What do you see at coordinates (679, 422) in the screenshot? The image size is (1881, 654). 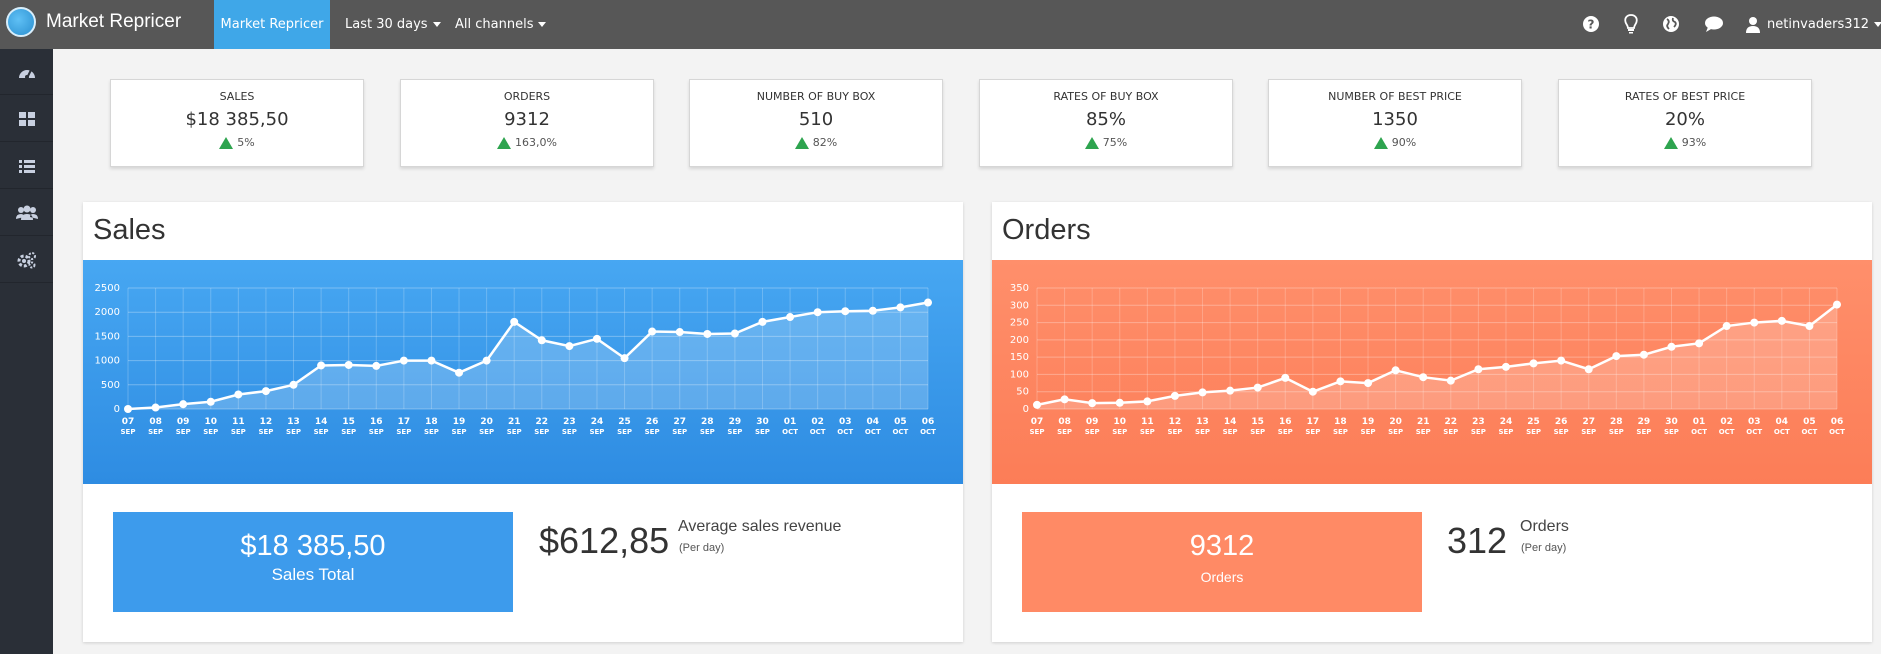 I see `x-tick-label: 27` at bounding box center [679, 422].